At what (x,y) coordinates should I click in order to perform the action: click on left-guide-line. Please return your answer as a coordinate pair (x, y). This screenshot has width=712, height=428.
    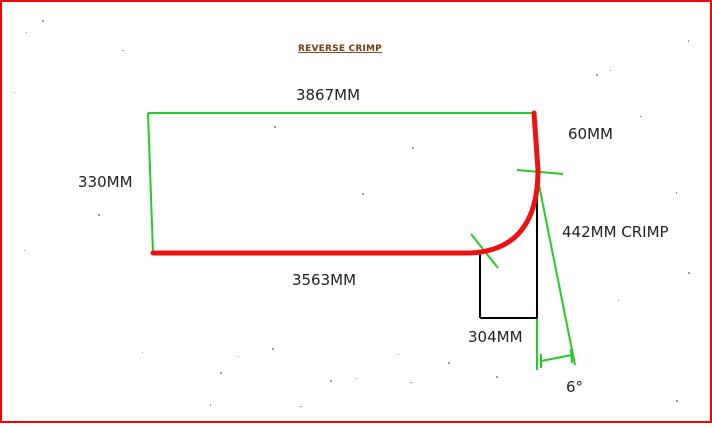
    Looking at the image, I should click on (150, 183).